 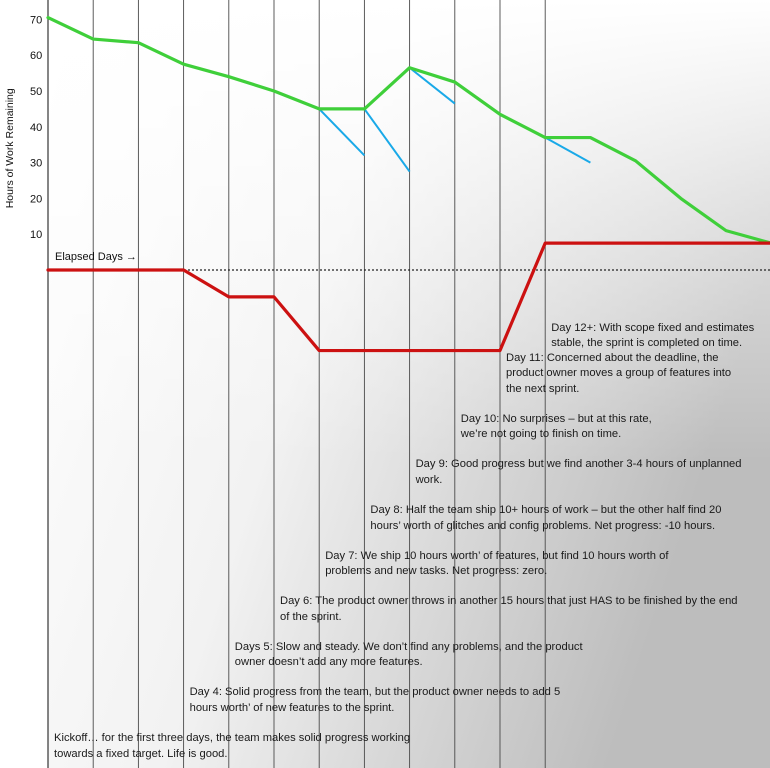 I want to click on annotation-line: owner doesn’t add any more features., so click(x=328, y=662).